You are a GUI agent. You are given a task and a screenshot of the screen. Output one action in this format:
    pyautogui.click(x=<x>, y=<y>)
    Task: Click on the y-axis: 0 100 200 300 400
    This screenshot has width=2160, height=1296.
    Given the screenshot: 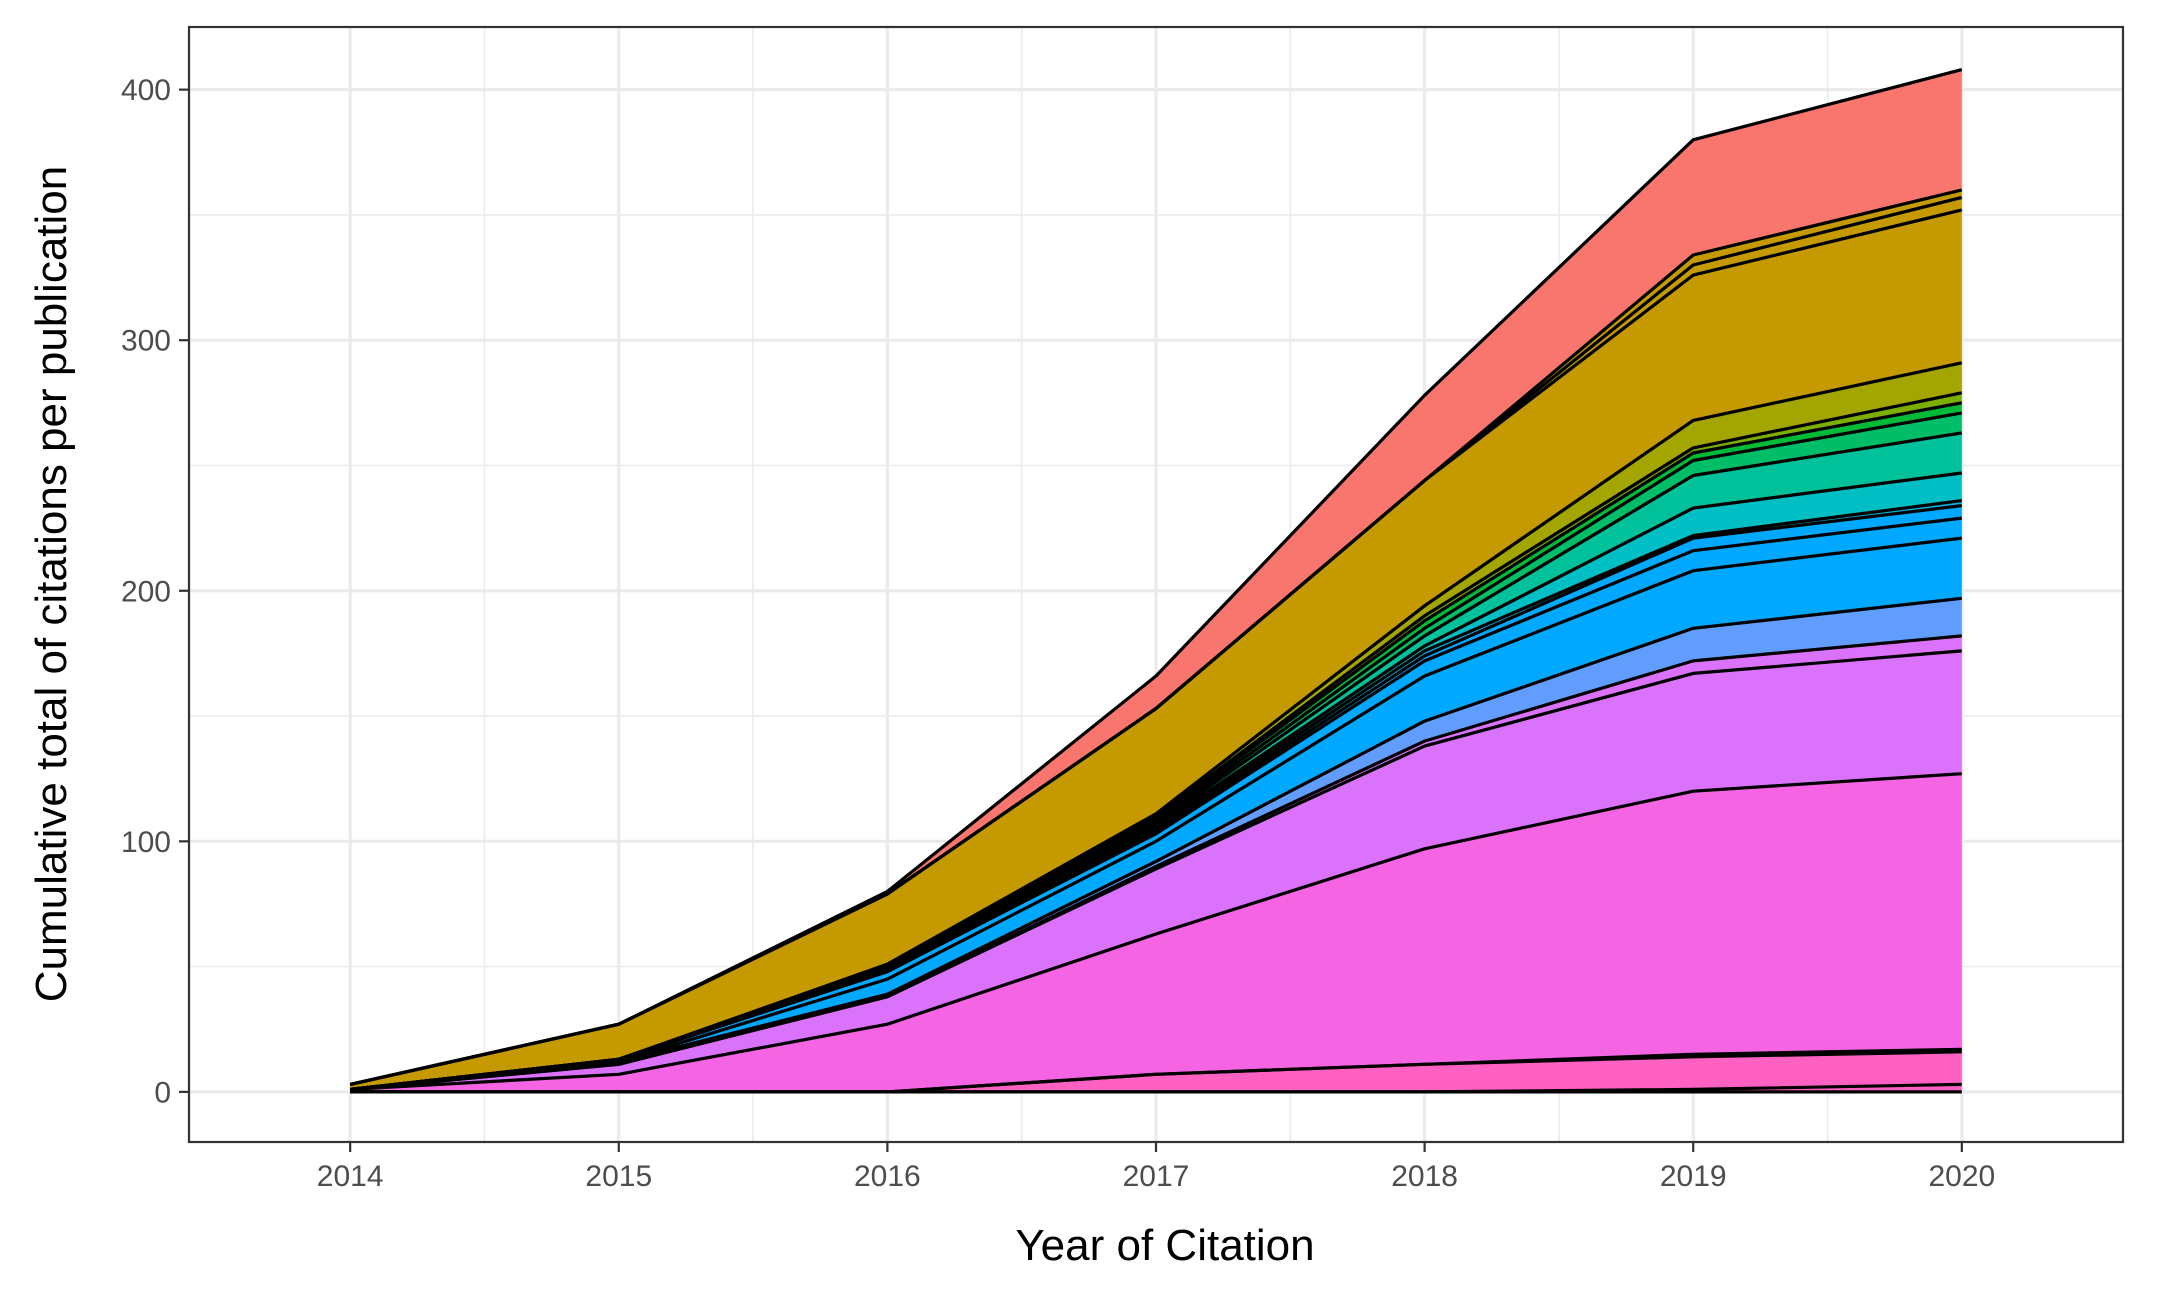 What is the action you would take?
    pyautogui.click(x=155, y=591)
    